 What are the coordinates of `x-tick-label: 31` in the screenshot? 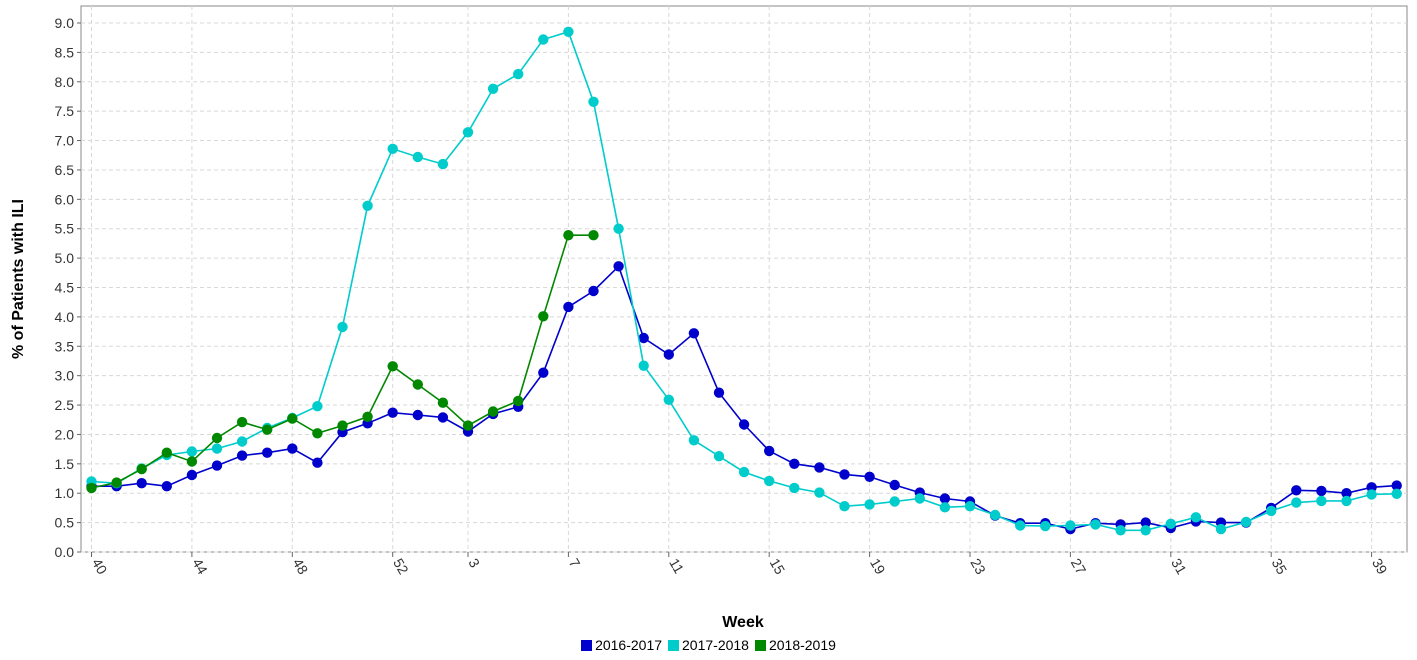 It's located at (1179, 567).